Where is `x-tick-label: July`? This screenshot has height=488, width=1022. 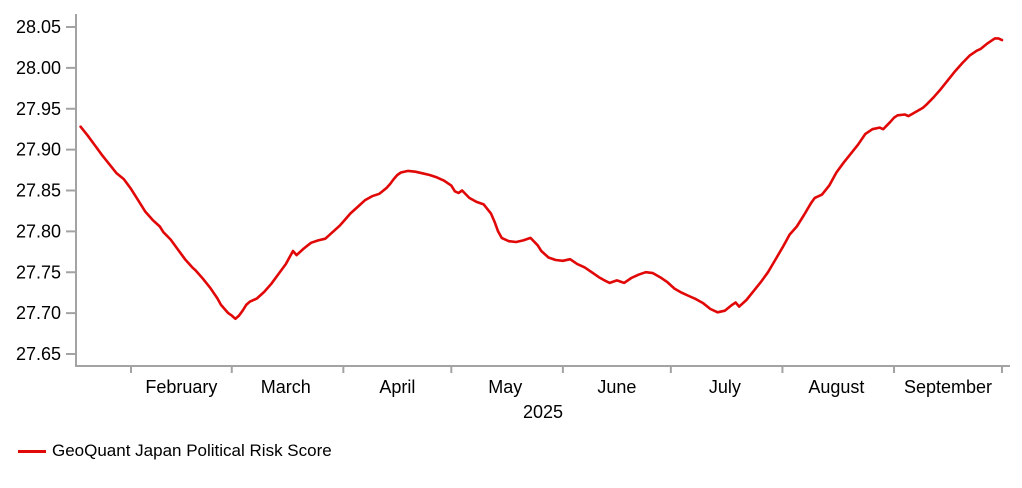 x-tick-label: July is located at coordinates (725, 387).